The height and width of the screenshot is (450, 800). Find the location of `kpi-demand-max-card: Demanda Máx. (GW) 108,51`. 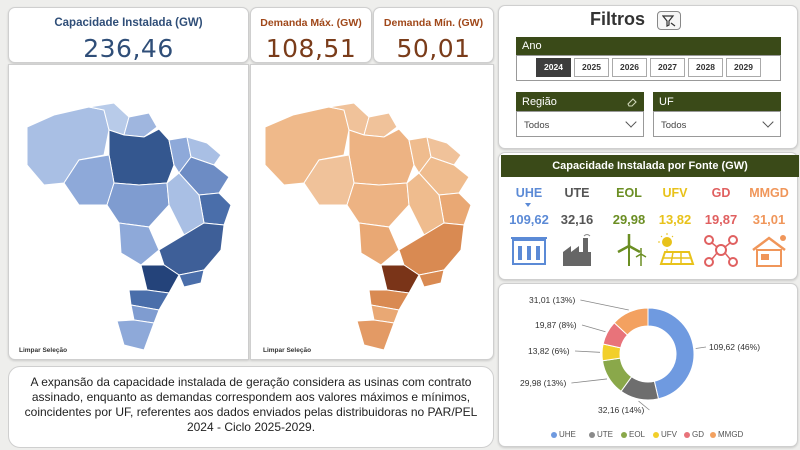

kpi-demand-max-card: Demanda Máx. (GW) 108,51 is located at coordinates (311, 35).